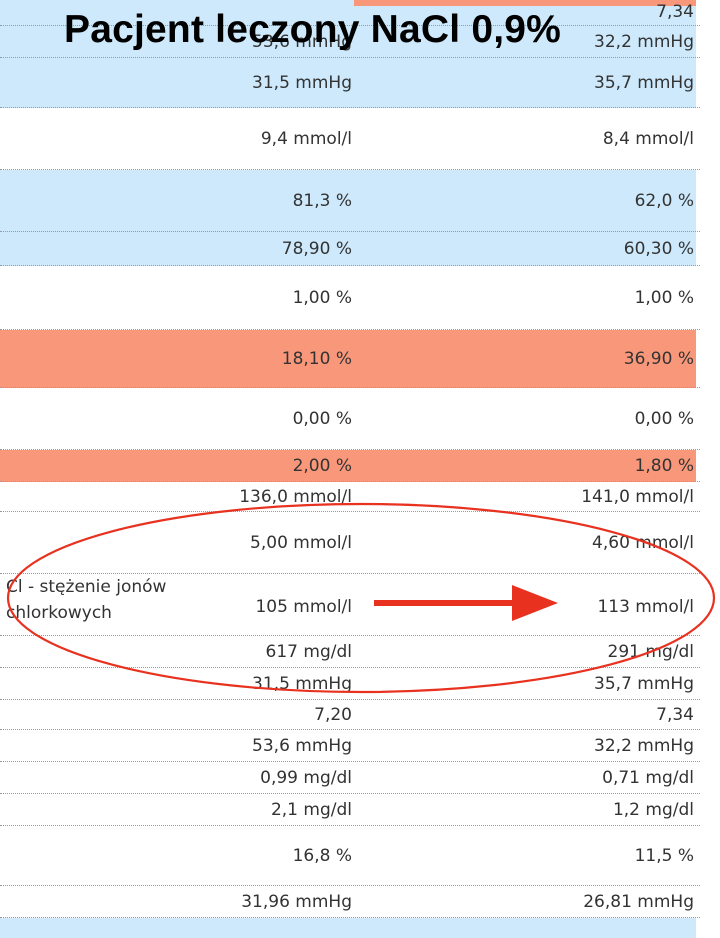 This screenshot has height=938, width=720. What do you see at coordinates (648, 139) in the screenshot?
I see `value-after: 8,4 mmol/l` at bounding box center [648, 139].